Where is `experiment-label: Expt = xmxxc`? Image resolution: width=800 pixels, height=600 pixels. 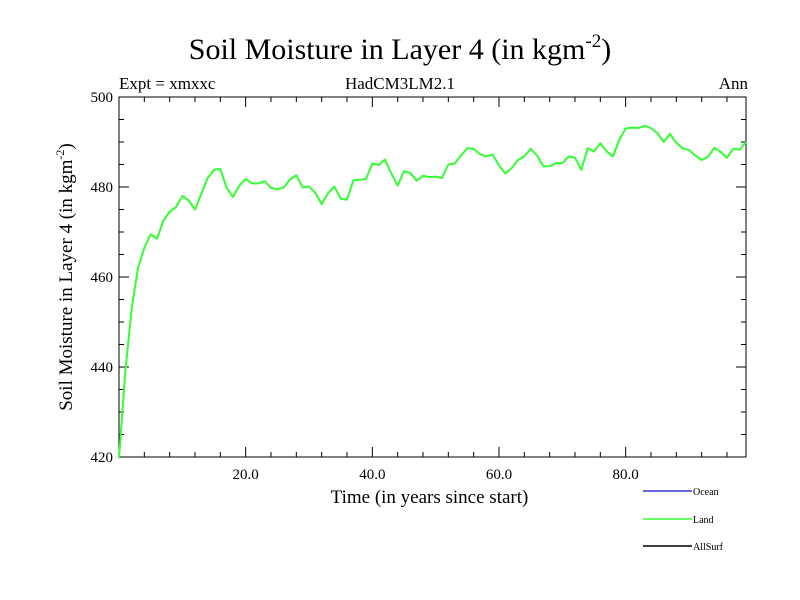
experiment-label: Expt = xmxxc is located at coordinates (167, 83).